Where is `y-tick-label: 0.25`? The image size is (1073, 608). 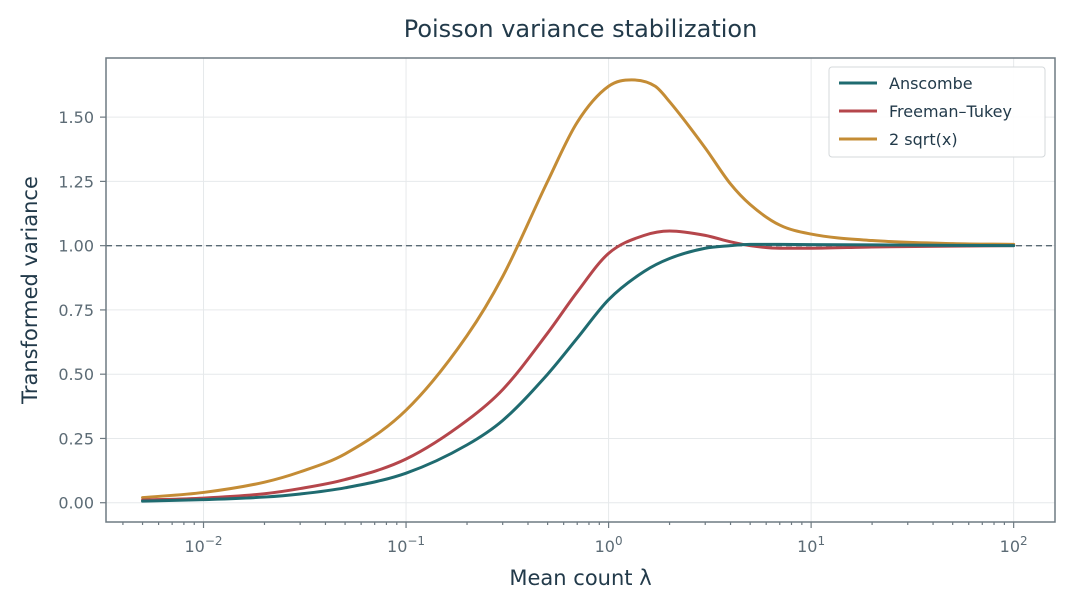
y-tick-label: 0.25 is located at coordinates (76, 438).